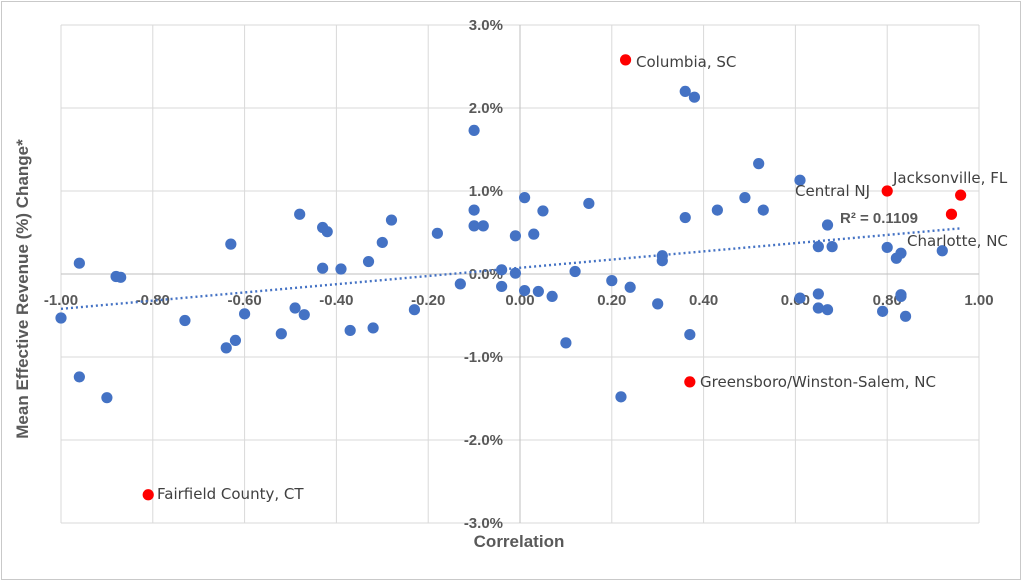 Image resolution: width=1024 pixels, height=583 pixels. Describe the element at coordinates (818, 382) in the screenshot. I see `label-greensboro-winston-salem-nc: Greensboro/Winston-Salem, NC` at that location.